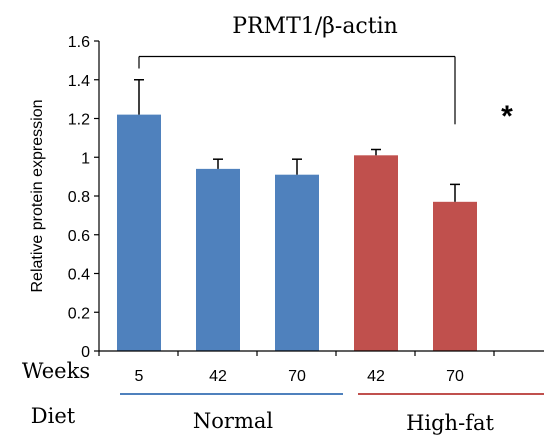 This screenshot has height=435, width=544. Describe the element at coordinates (297, 90) in the screenshot. I see `significance-bracket` at that location.